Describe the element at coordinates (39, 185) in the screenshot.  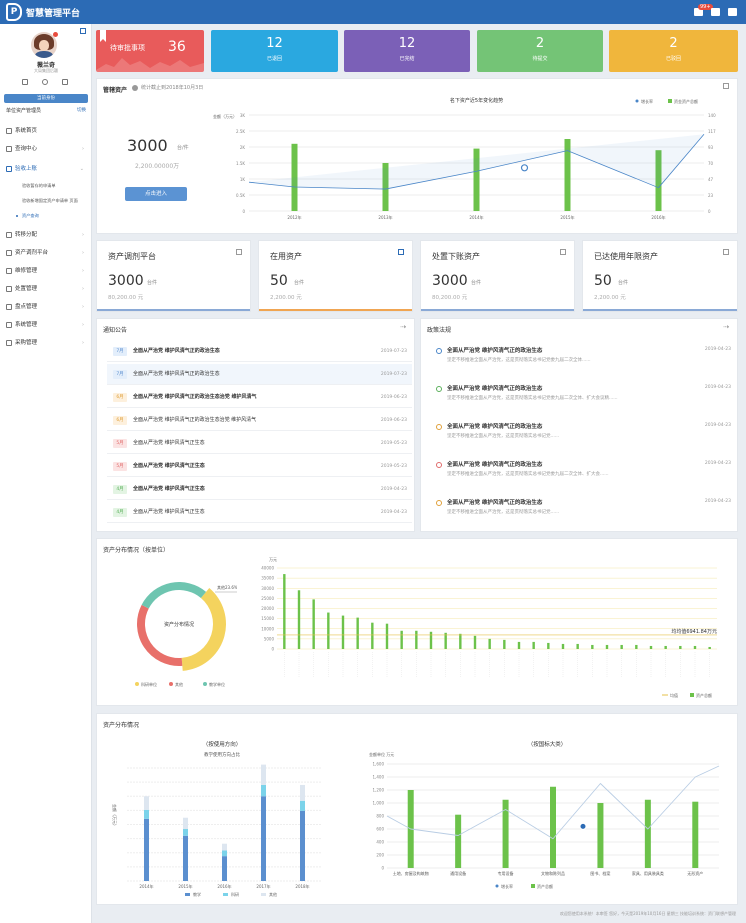
I see `subnav-draft-requests: 验收暂存的申请单` at that location.